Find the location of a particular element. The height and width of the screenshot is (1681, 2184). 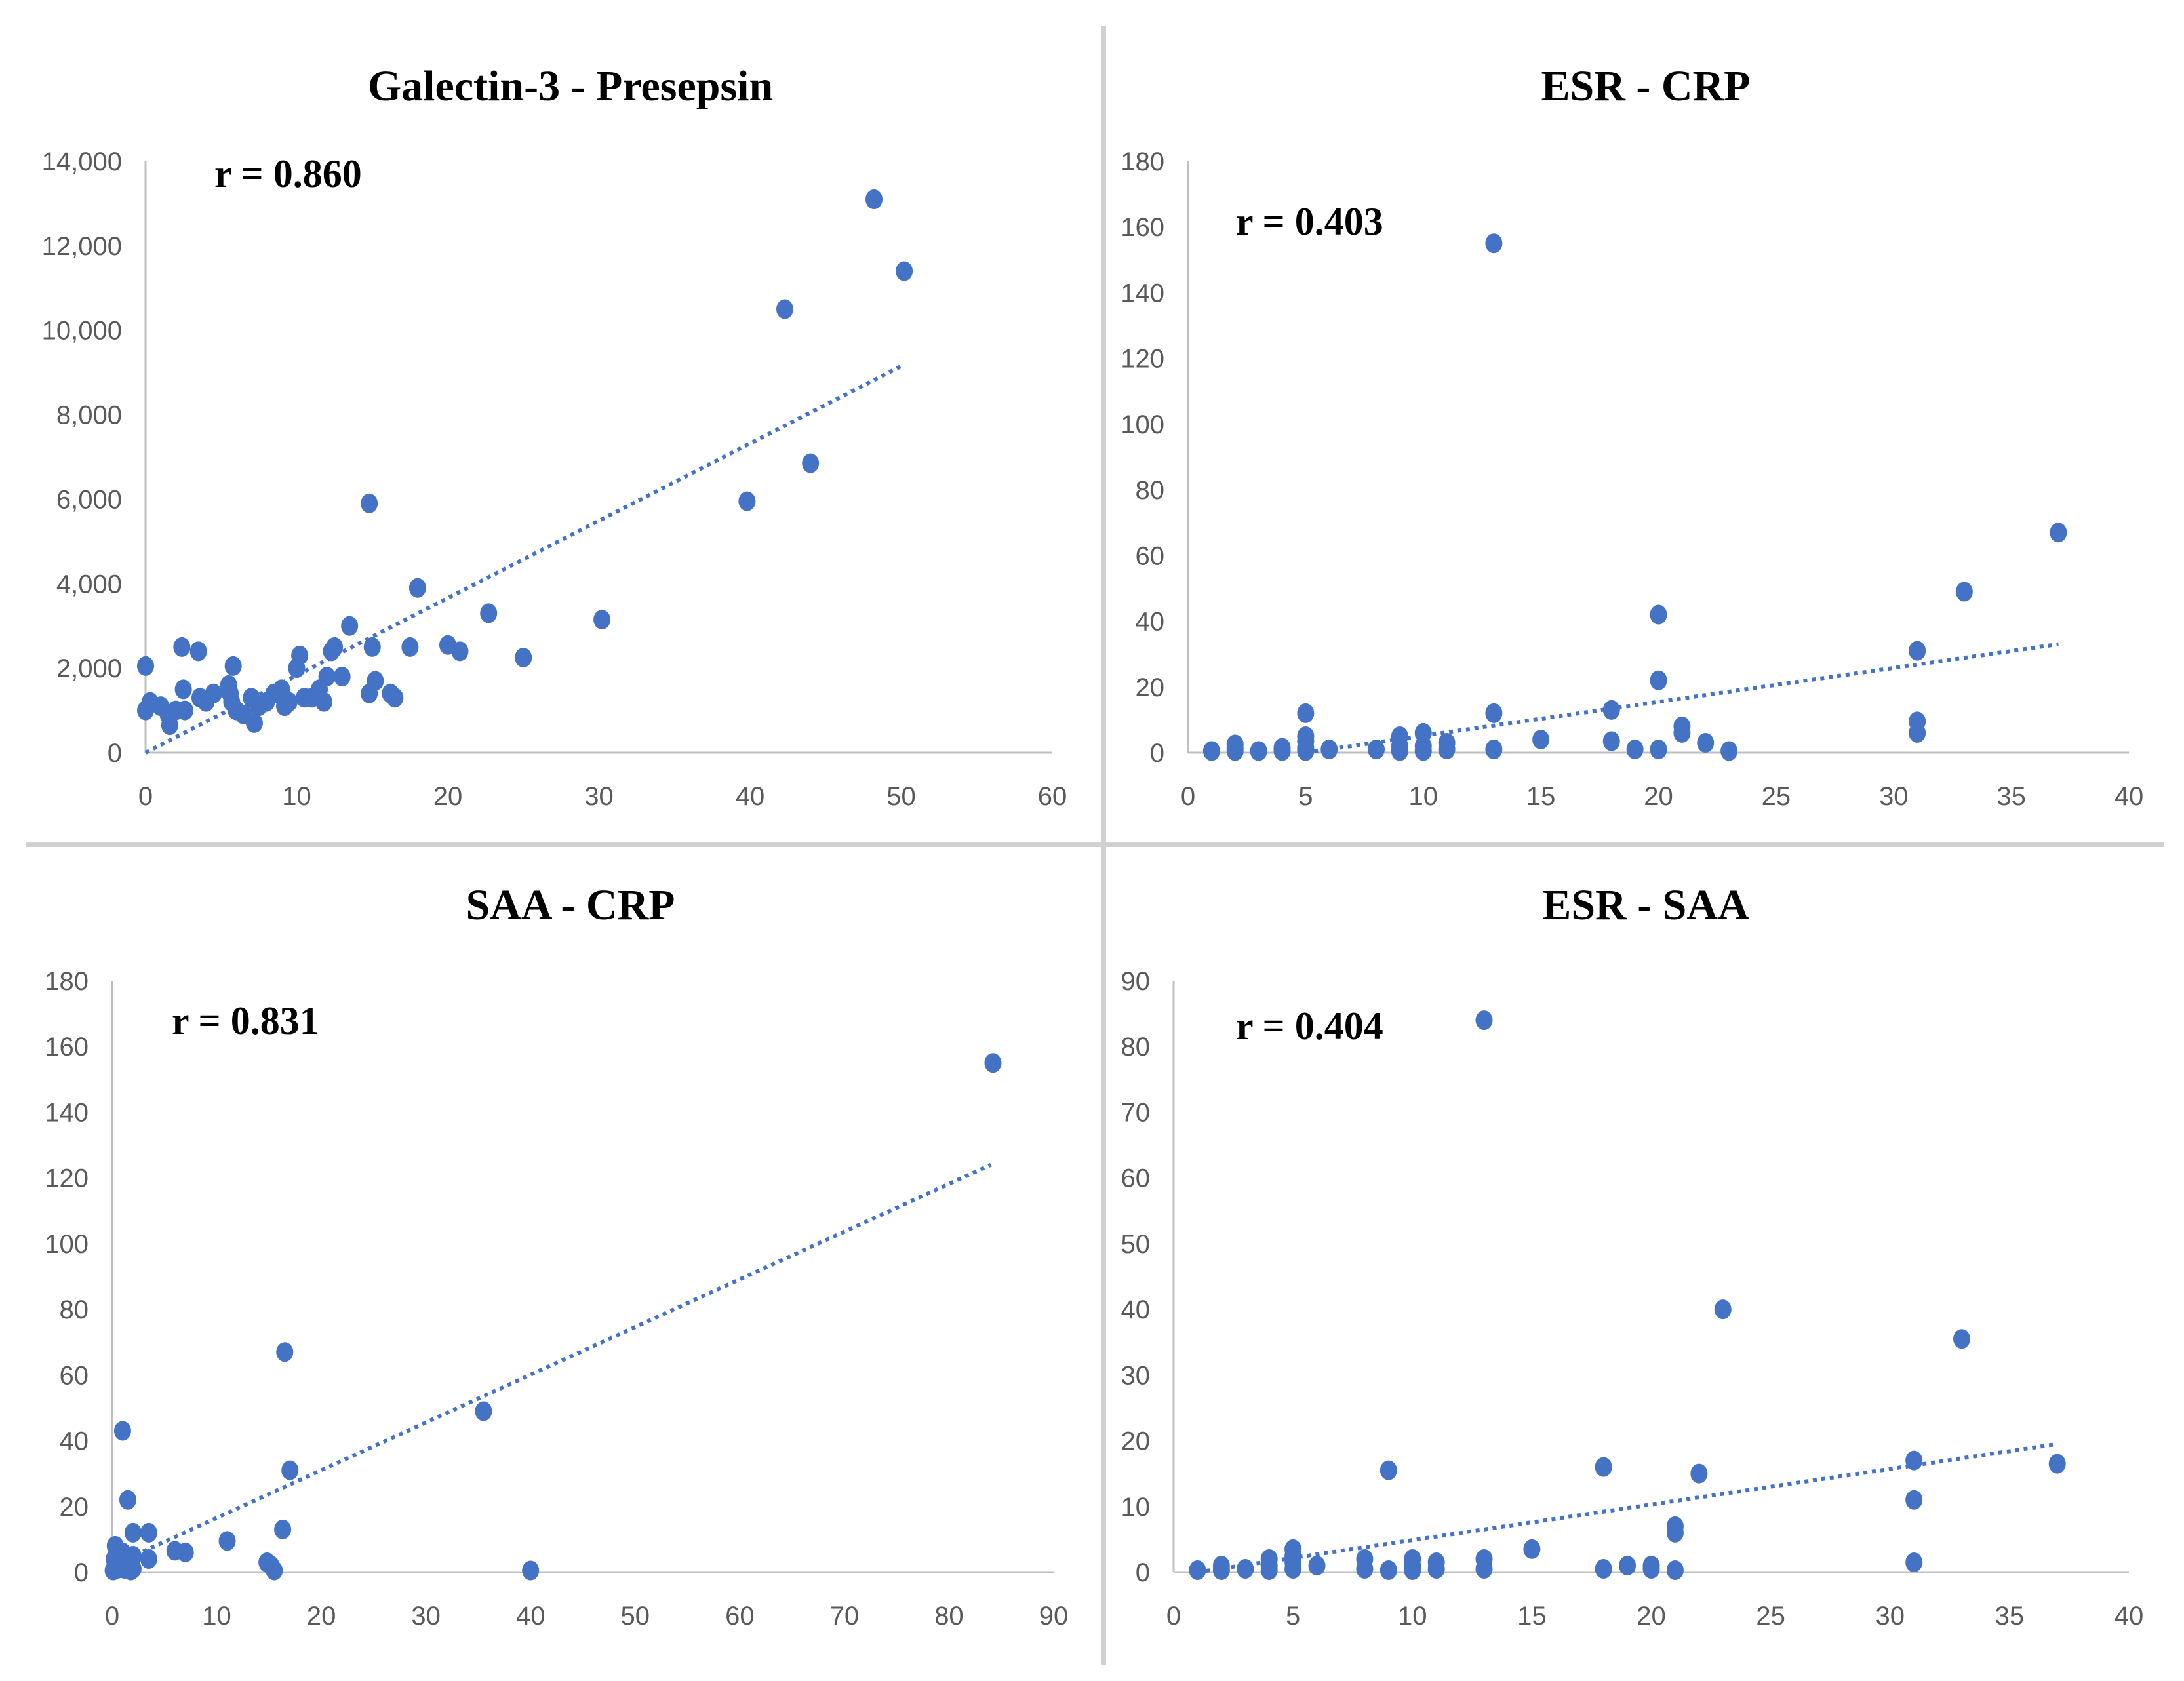

x-tick-label: 15 is located at coordinates (1541, 796).